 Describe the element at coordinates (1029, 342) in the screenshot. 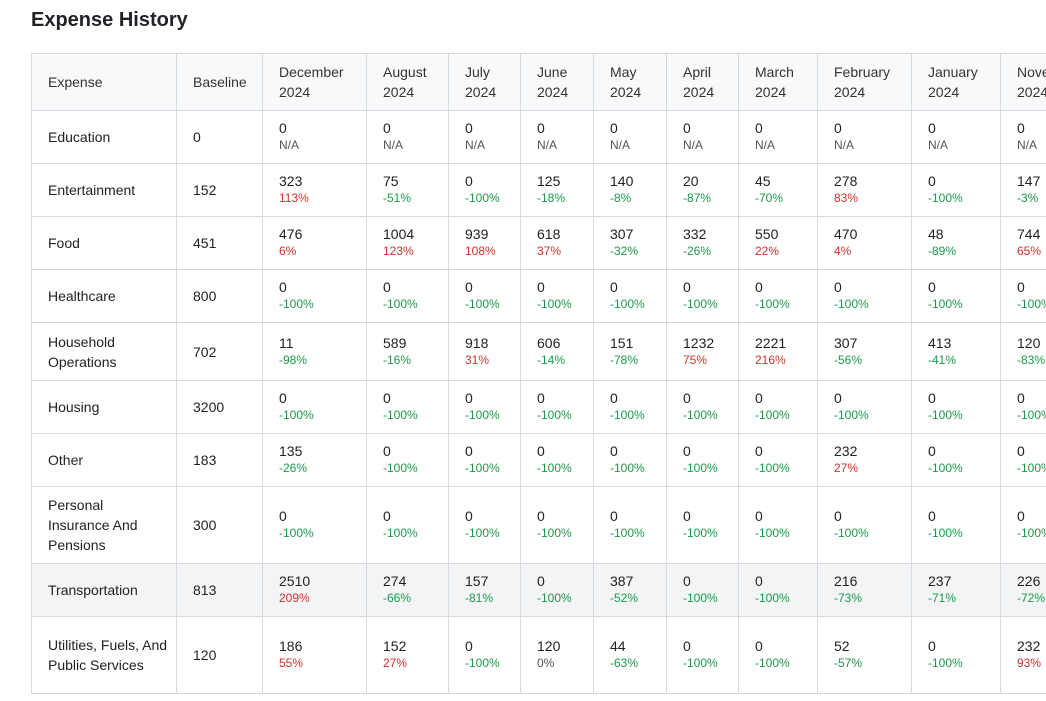

I see `amount: 120` at that location.